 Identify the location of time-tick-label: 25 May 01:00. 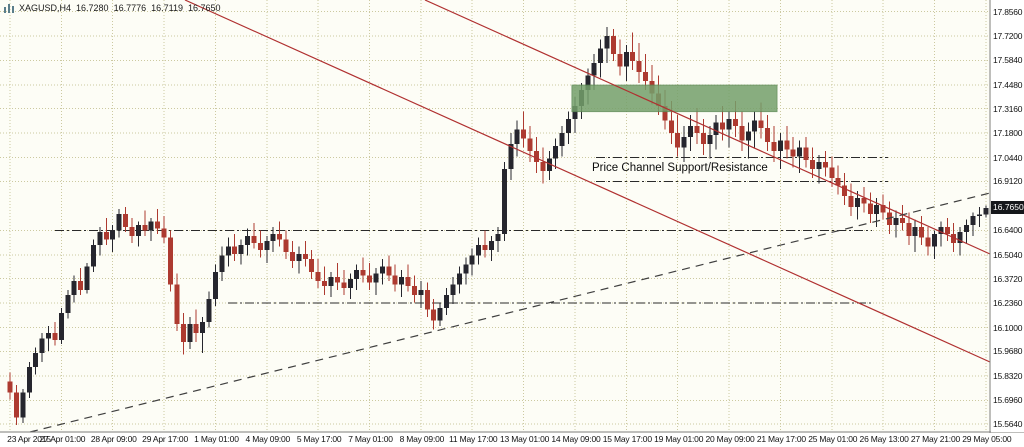
(833, 439).